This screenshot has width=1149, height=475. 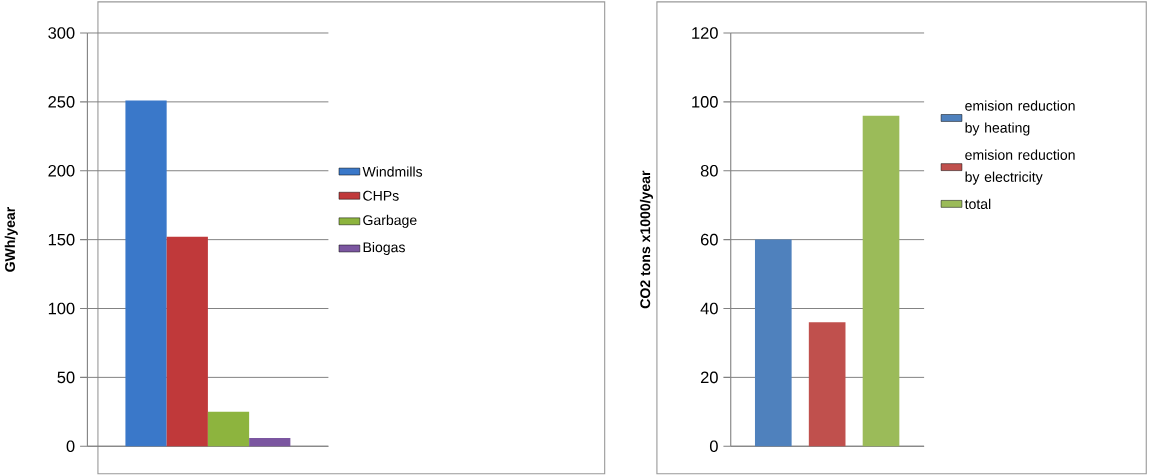 I want to click on y-tick-label: 150, so click(x=61, y=239).